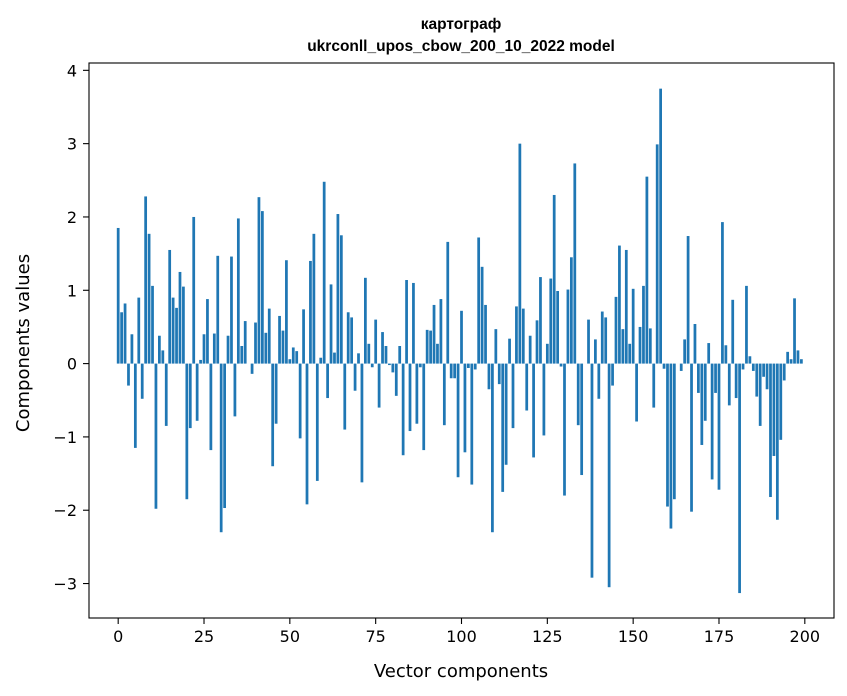  I want to click on x-tick-label: 50, so click(290, 636).